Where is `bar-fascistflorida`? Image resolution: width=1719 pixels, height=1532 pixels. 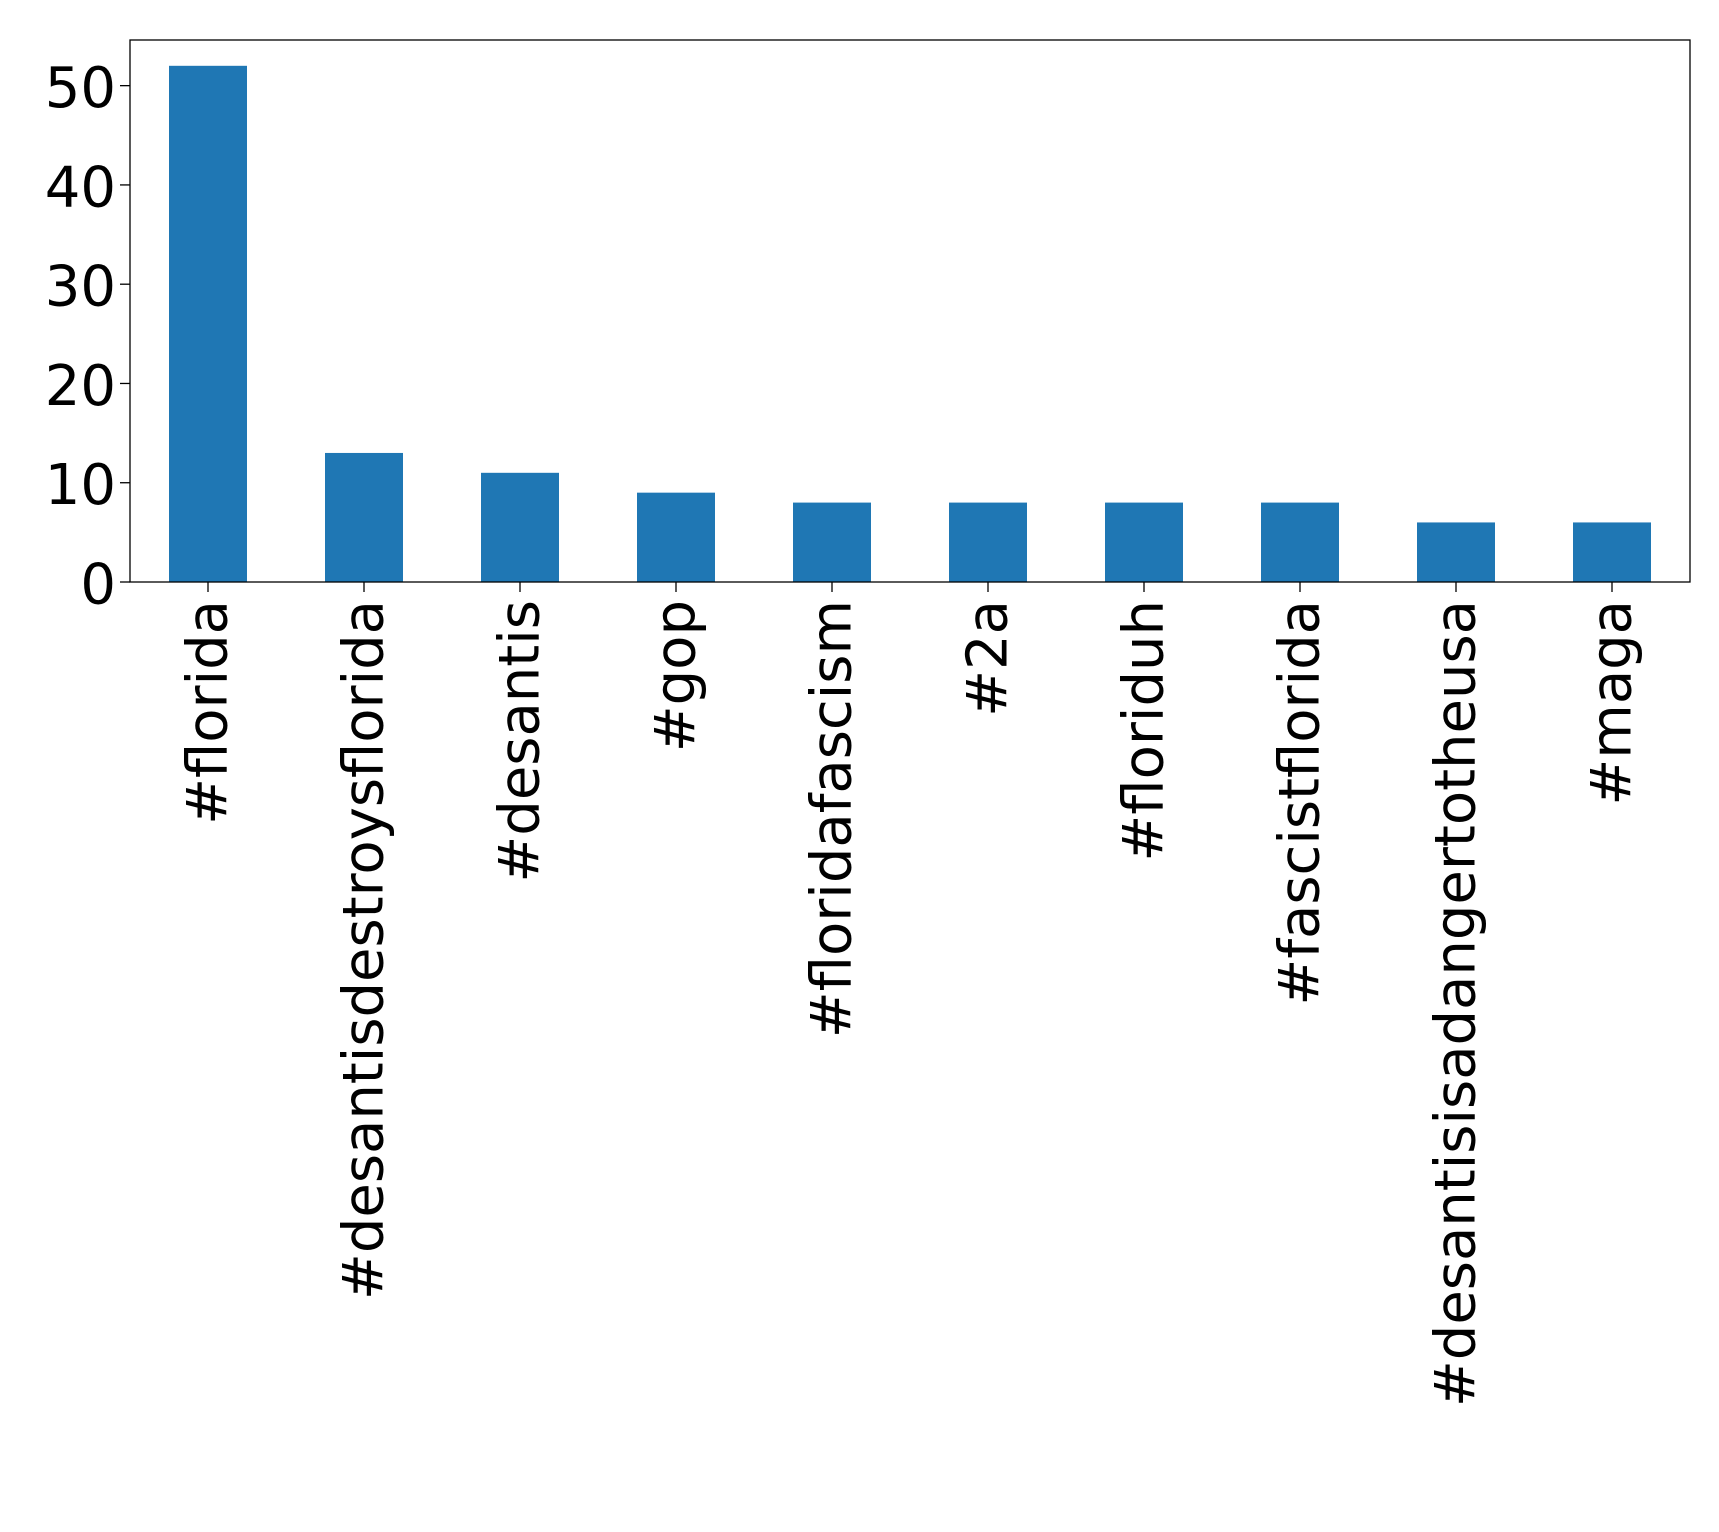 bar-fascistflorida is located at coordinates (1300, 542).